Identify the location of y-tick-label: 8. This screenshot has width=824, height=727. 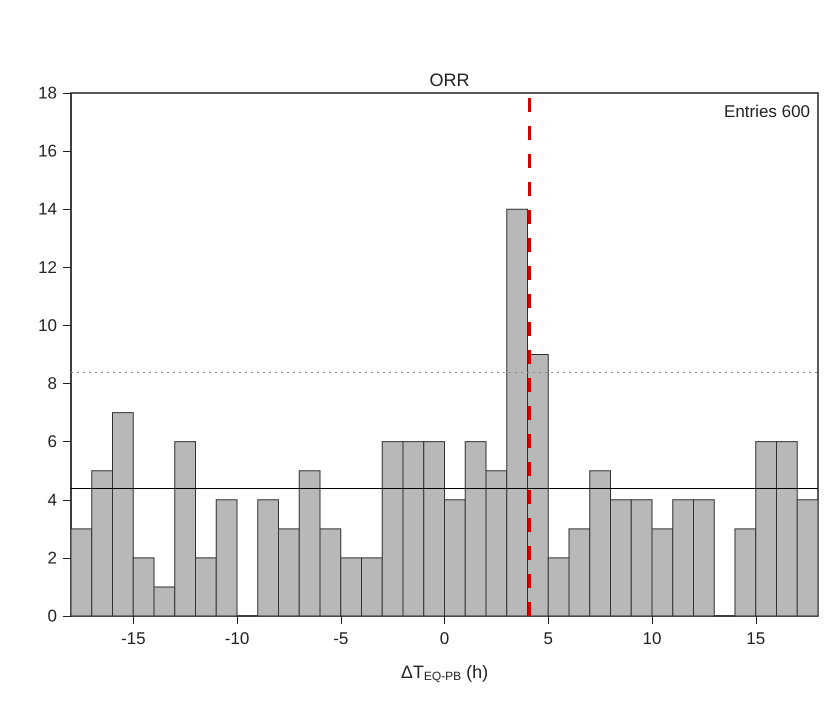
(52, 384).